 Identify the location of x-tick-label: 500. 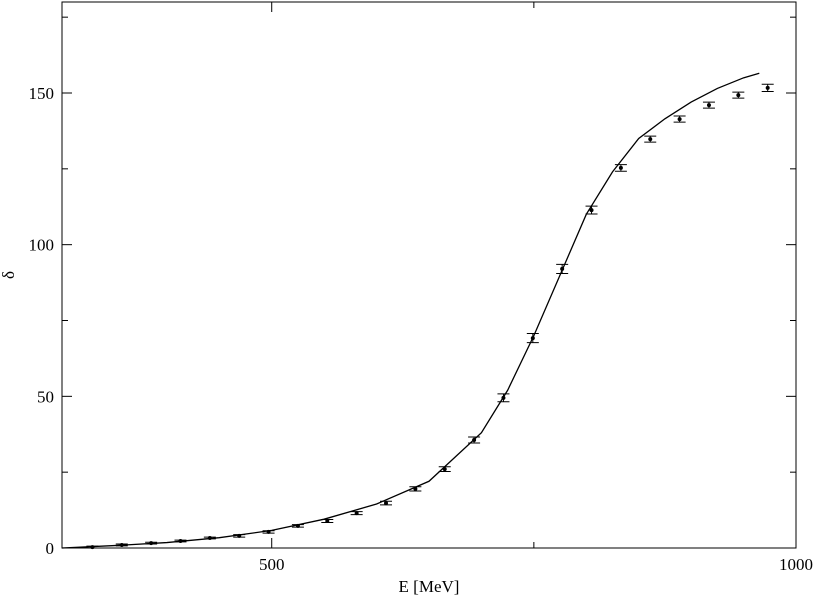
(272, 564).